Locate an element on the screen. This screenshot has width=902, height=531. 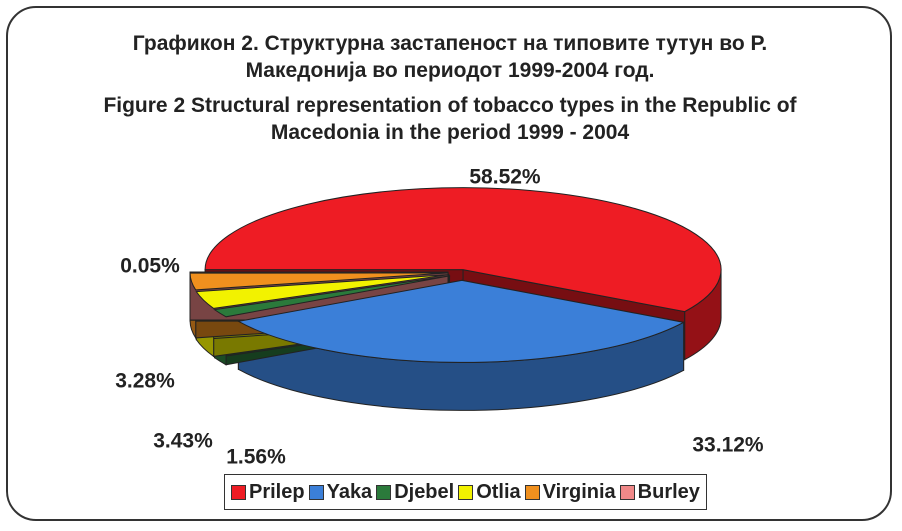
legend: Prilep Yaka Djebel Otlia Virginia Burley is located at coordinates (465, 492).